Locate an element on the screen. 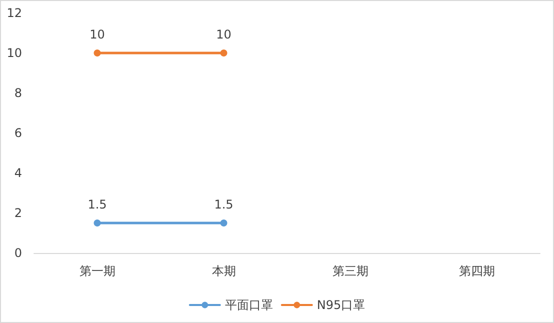  legend-label: 平面口罩 is located at coordinates (248, 305).